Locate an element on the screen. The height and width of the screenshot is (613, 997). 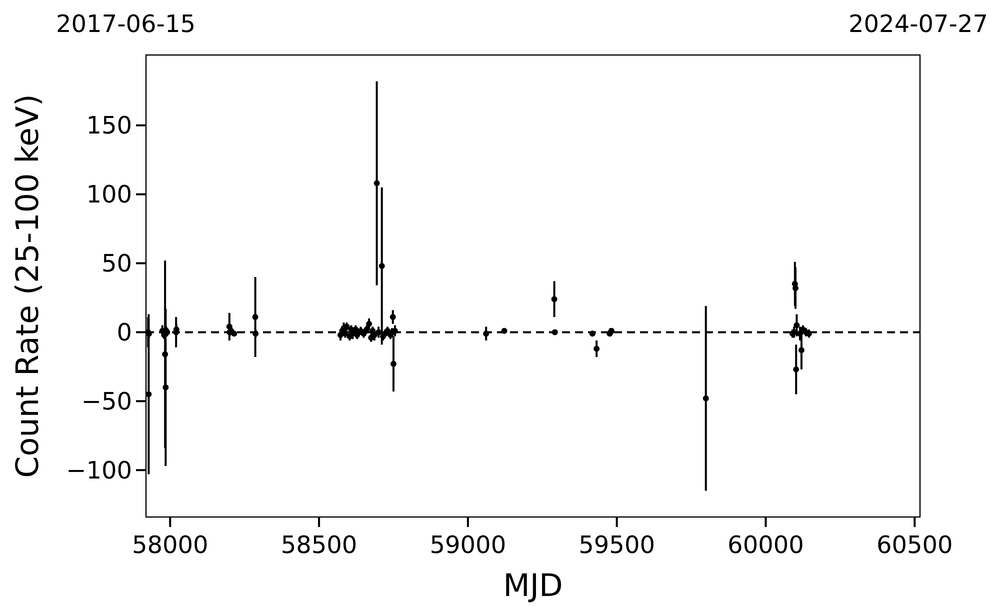
text: 2024-07-27 is located at coordinates (918, 24).